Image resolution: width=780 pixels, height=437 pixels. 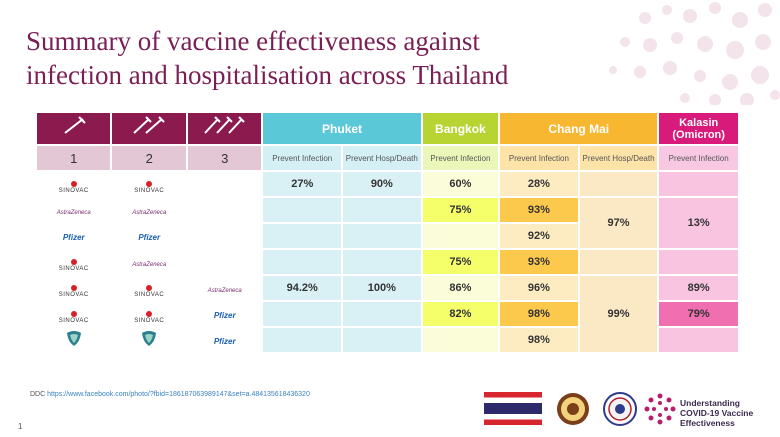 What do you see at coordinates (694, 53) in the screenshot?
I see `decorative-dots` at bounding box center [694, 53].